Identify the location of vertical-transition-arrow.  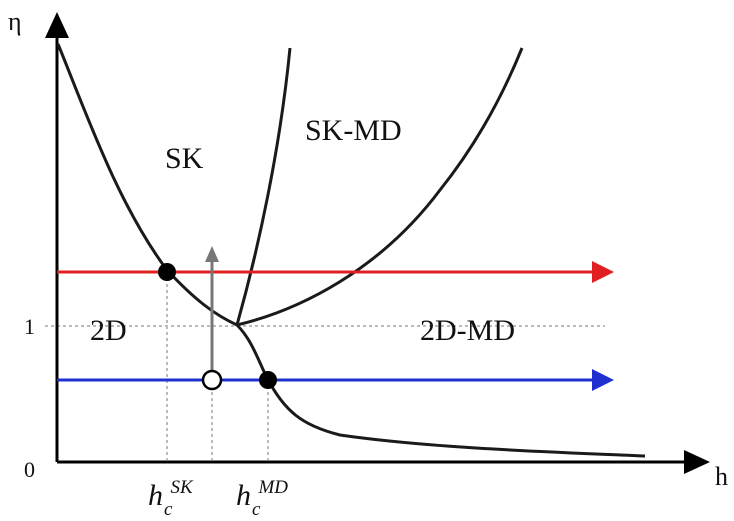
(212, 308).